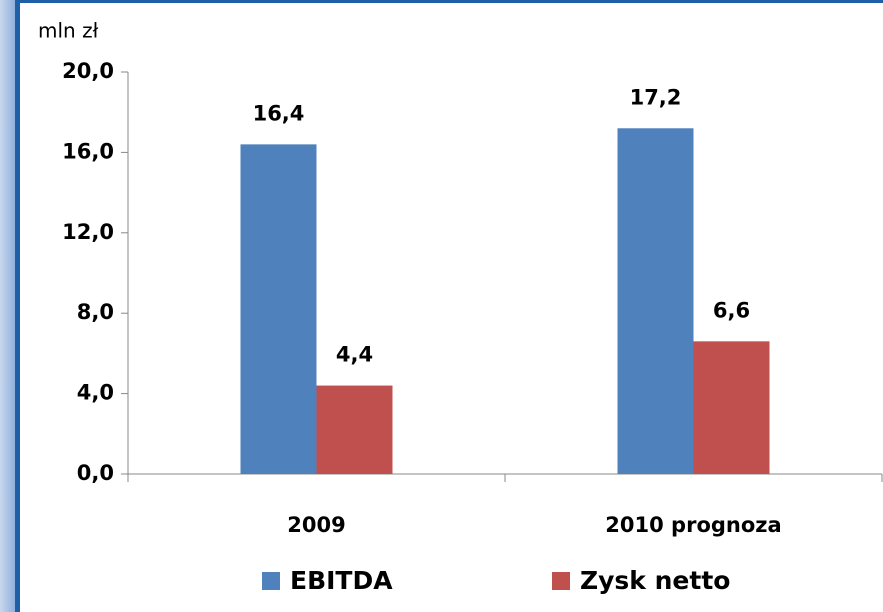  What do you see at coordinates (341, 580) in the screenshot?
I see `legend-label: EBITDA` at bounding box center [341, 580].